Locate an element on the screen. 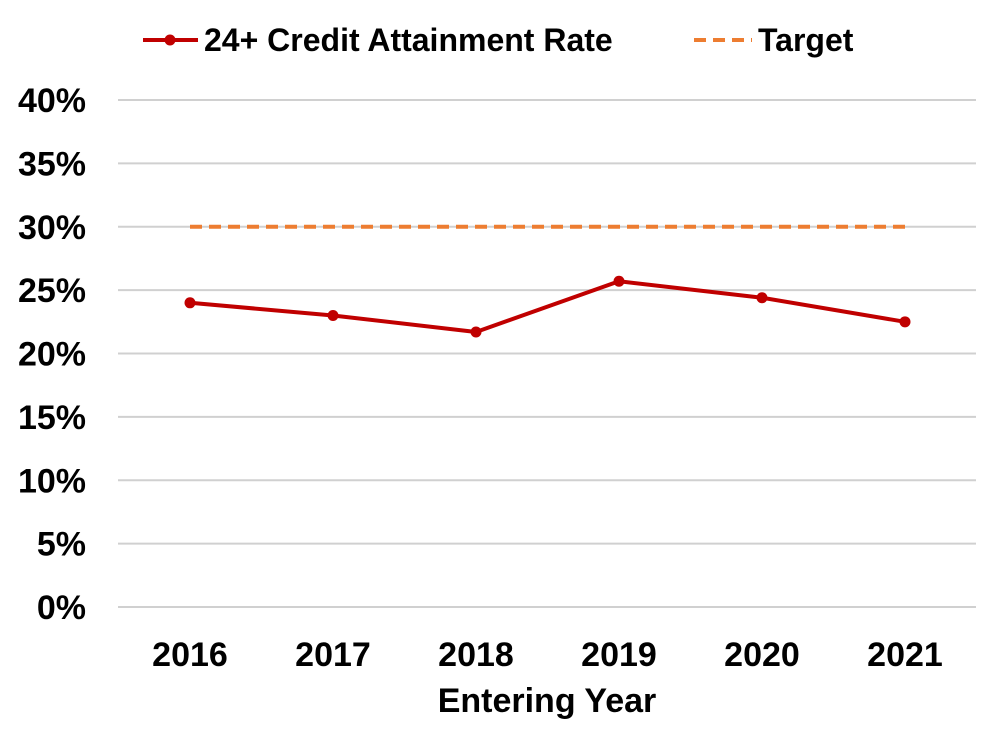 This screenshot has width=999, height=749. attainment-rate-line is located at coordinates (547, 306).